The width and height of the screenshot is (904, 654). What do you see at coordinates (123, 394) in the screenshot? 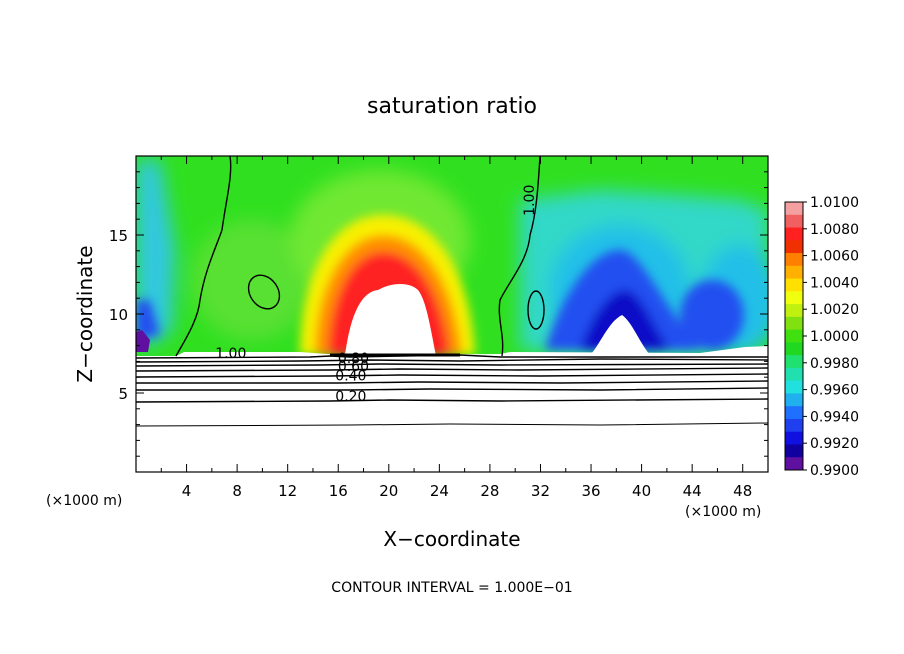
I see `y-tick-label: 5` at bounding box center [123, 394].